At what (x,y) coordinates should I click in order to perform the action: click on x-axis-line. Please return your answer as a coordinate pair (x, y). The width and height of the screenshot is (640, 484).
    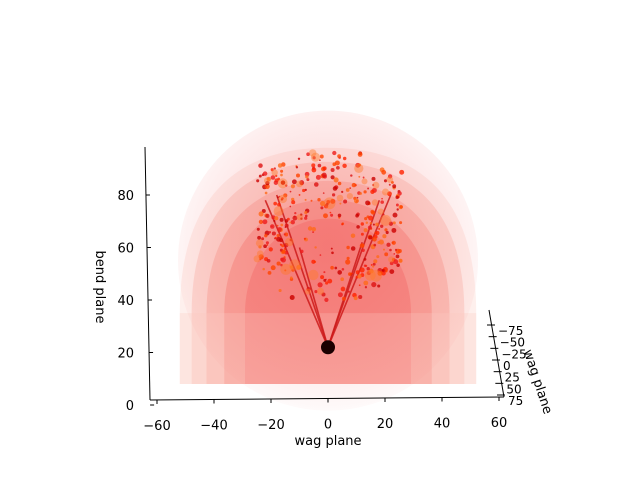
    Looking at the image, I should click on (327, 398).